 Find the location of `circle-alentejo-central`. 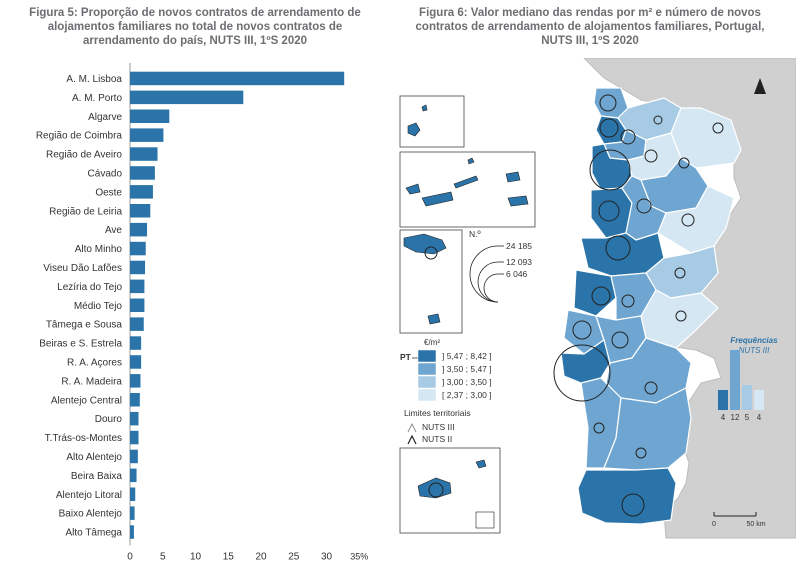

circle-alentejo-central is located at coordinates (651, 388).